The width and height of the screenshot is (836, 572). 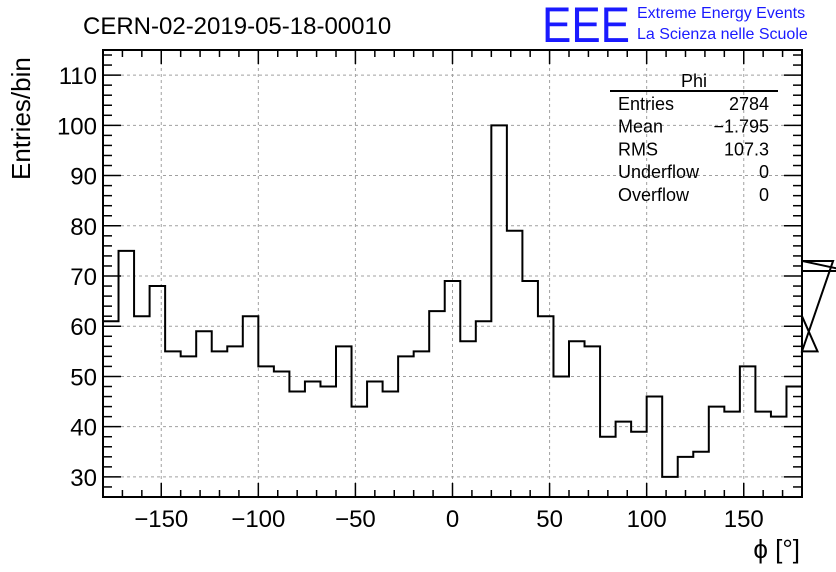 What do you see at coordinates (83, 428) in the screenshot?
I see `y-tick-label: 40` at bounding box center [83, 428].